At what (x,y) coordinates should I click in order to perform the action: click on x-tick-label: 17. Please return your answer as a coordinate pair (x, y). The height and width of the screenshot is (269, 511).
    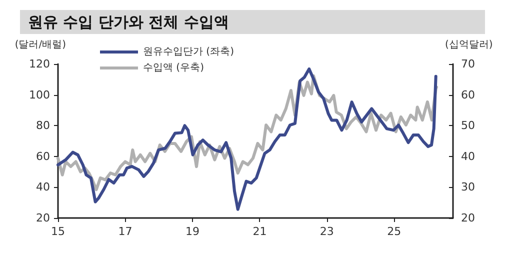
    Looking at the image, I should click on (125, 231).